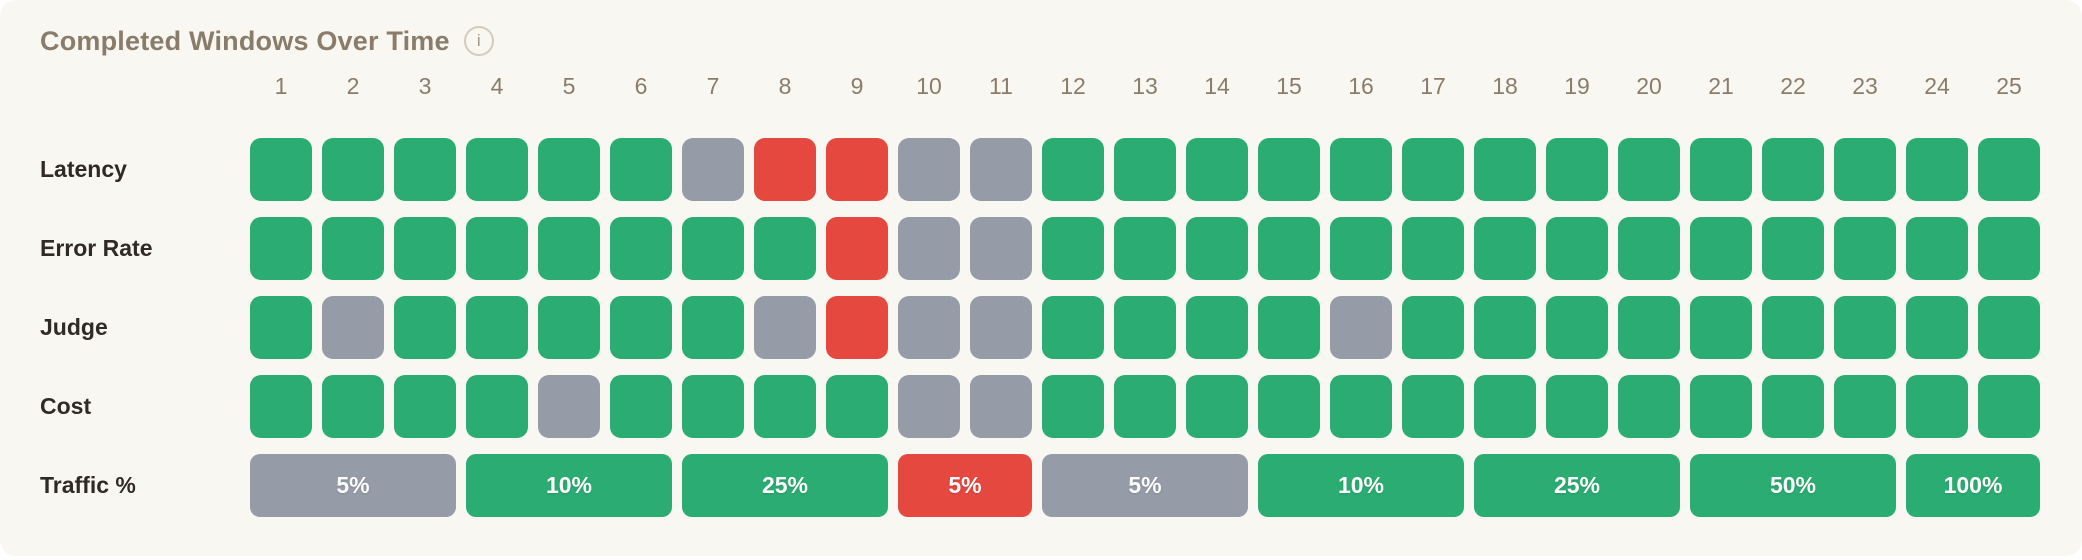  Describe the element at coordinates (478, 41) in the screenshot. I see `info-icon: i` at that location.